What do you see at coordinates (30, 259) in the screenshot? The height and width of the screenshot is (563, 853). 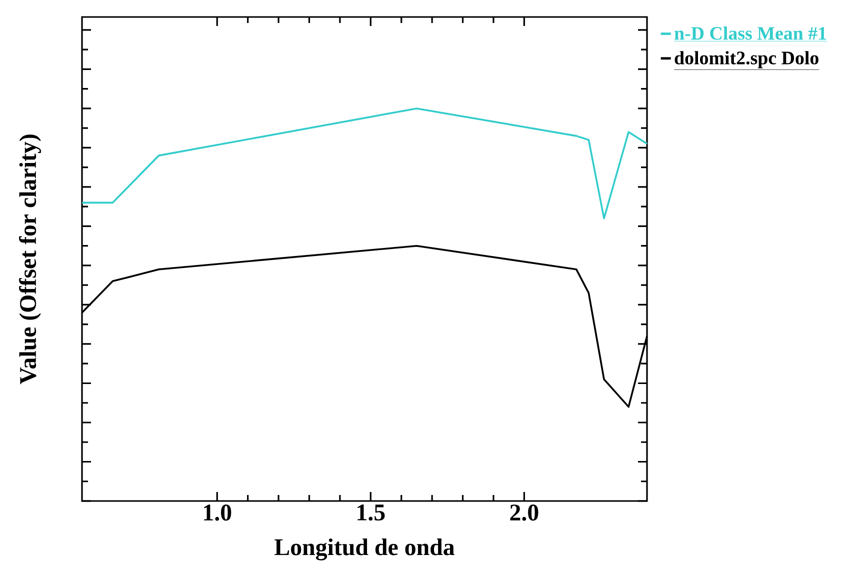 I see `y-axis-title: Value (Offset for clarity)` at bounding box center [30, 259].